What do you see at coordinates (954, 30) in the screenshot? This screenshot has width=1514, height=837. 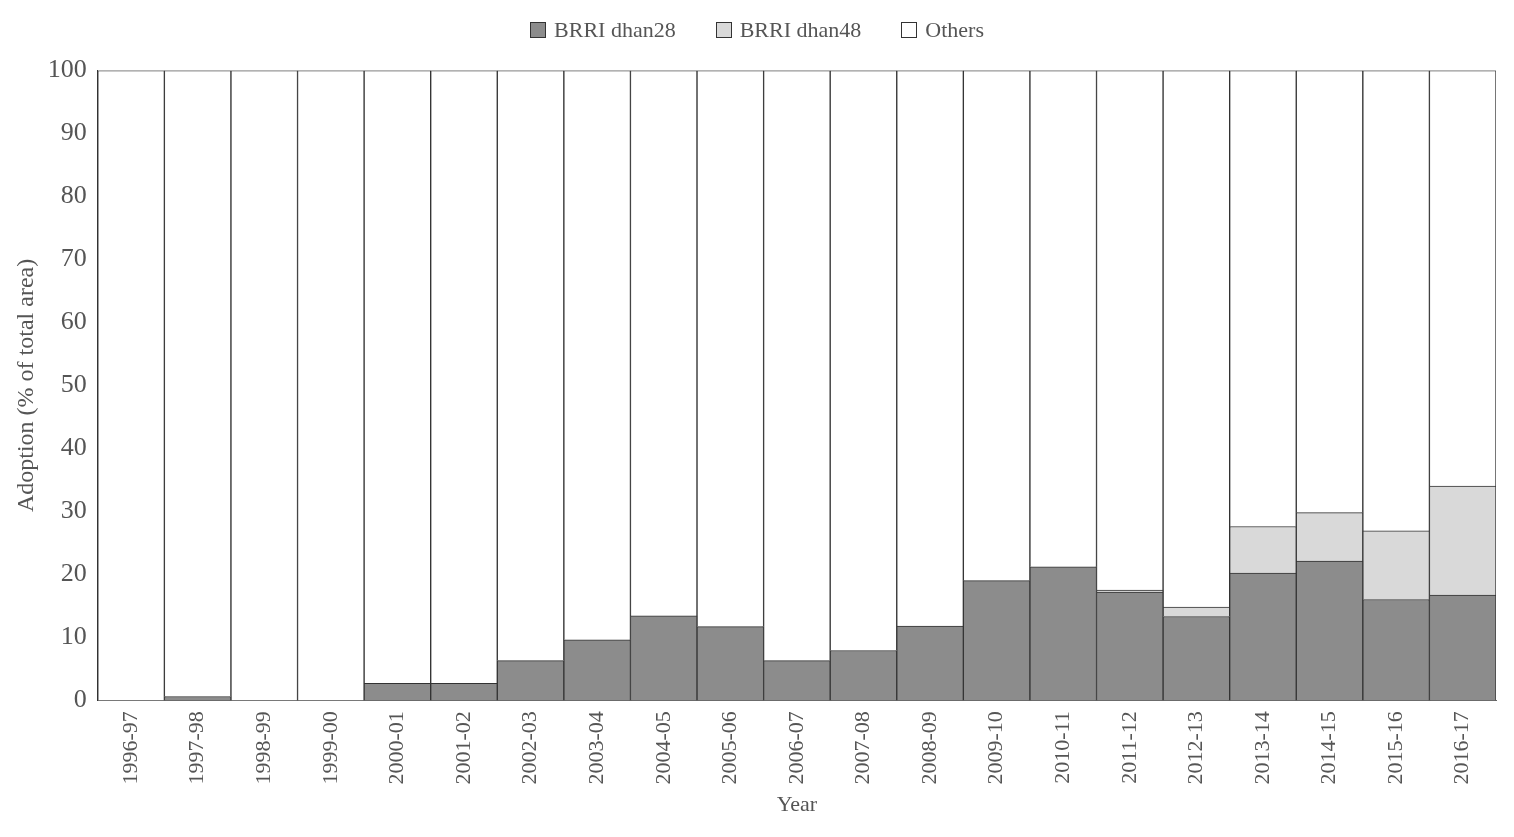 I see `series-label: Others` at bounding box center [954, 30].